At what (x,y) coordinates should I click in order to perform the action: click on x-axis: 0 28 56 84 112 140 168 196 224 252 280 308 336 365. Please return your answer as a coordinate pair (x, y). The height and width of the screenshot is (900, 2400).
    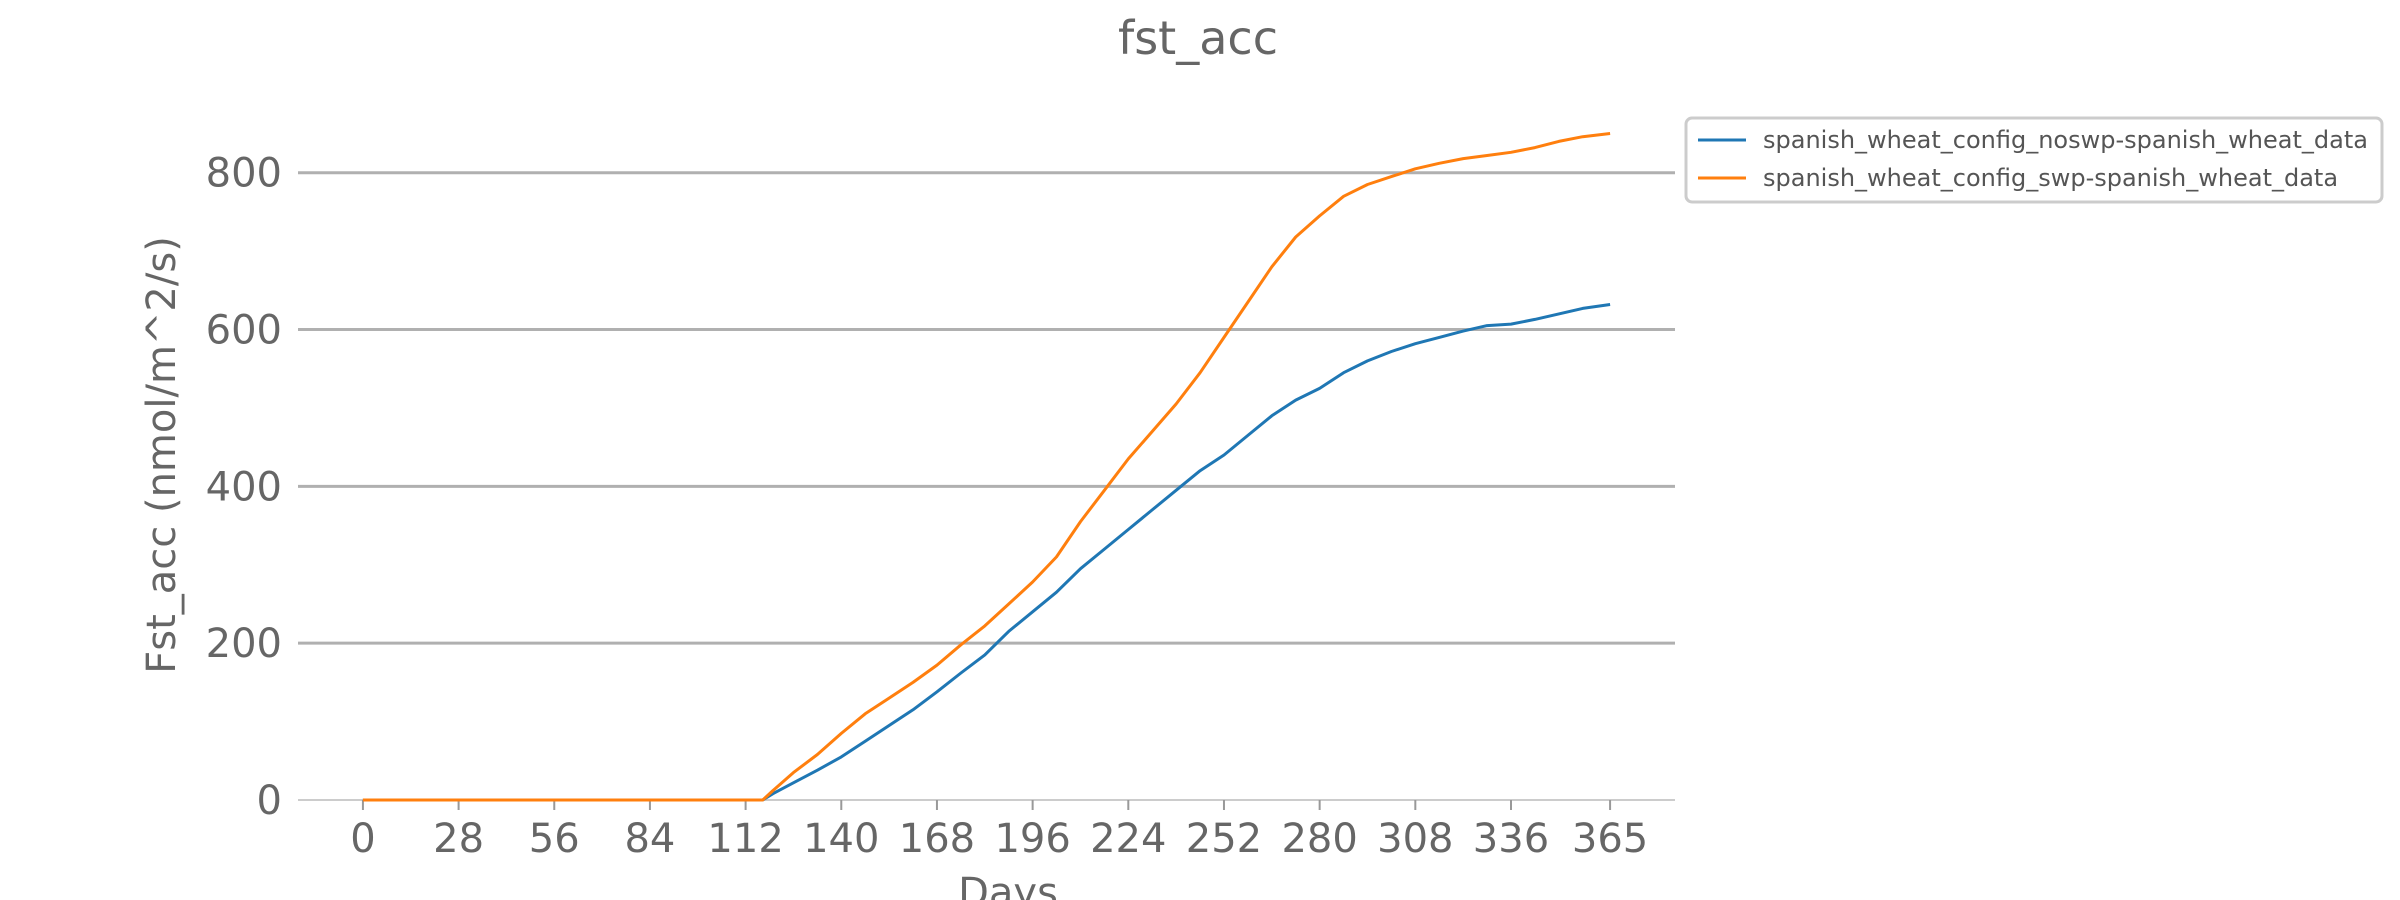
    Looking at the image, I should click on (999, 831).